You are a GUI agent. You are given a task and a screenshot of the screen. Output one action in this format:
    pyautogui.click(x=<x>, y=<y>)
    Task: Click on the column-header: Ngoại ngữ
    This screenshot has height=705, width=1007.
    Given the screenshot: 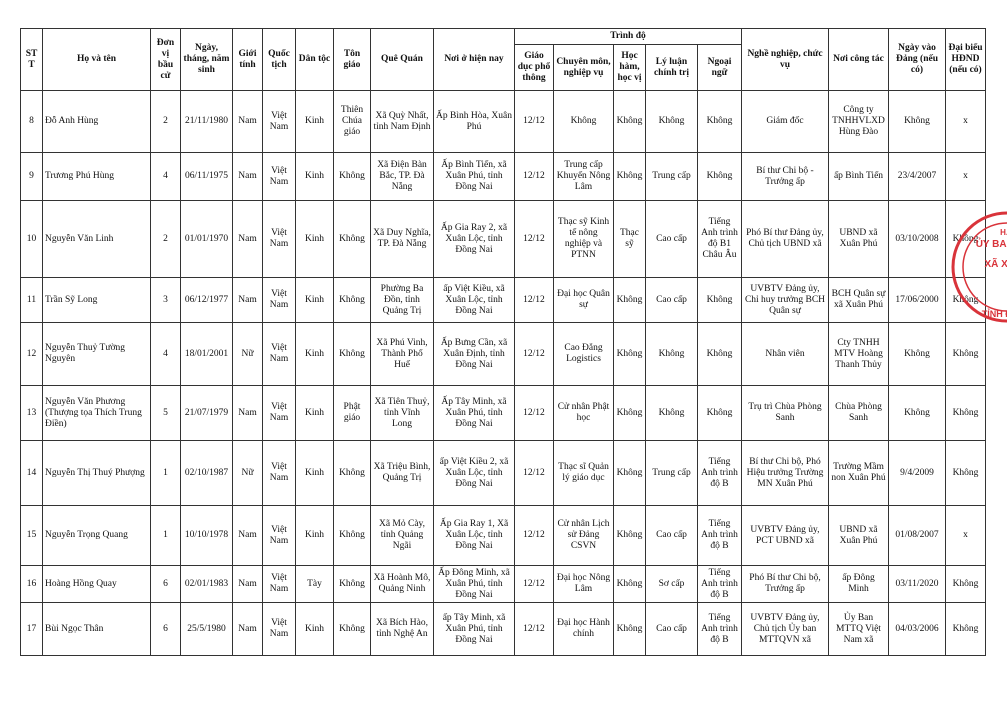 What is the action you would take?
    pyautogui.click(x=719, y=67)
    